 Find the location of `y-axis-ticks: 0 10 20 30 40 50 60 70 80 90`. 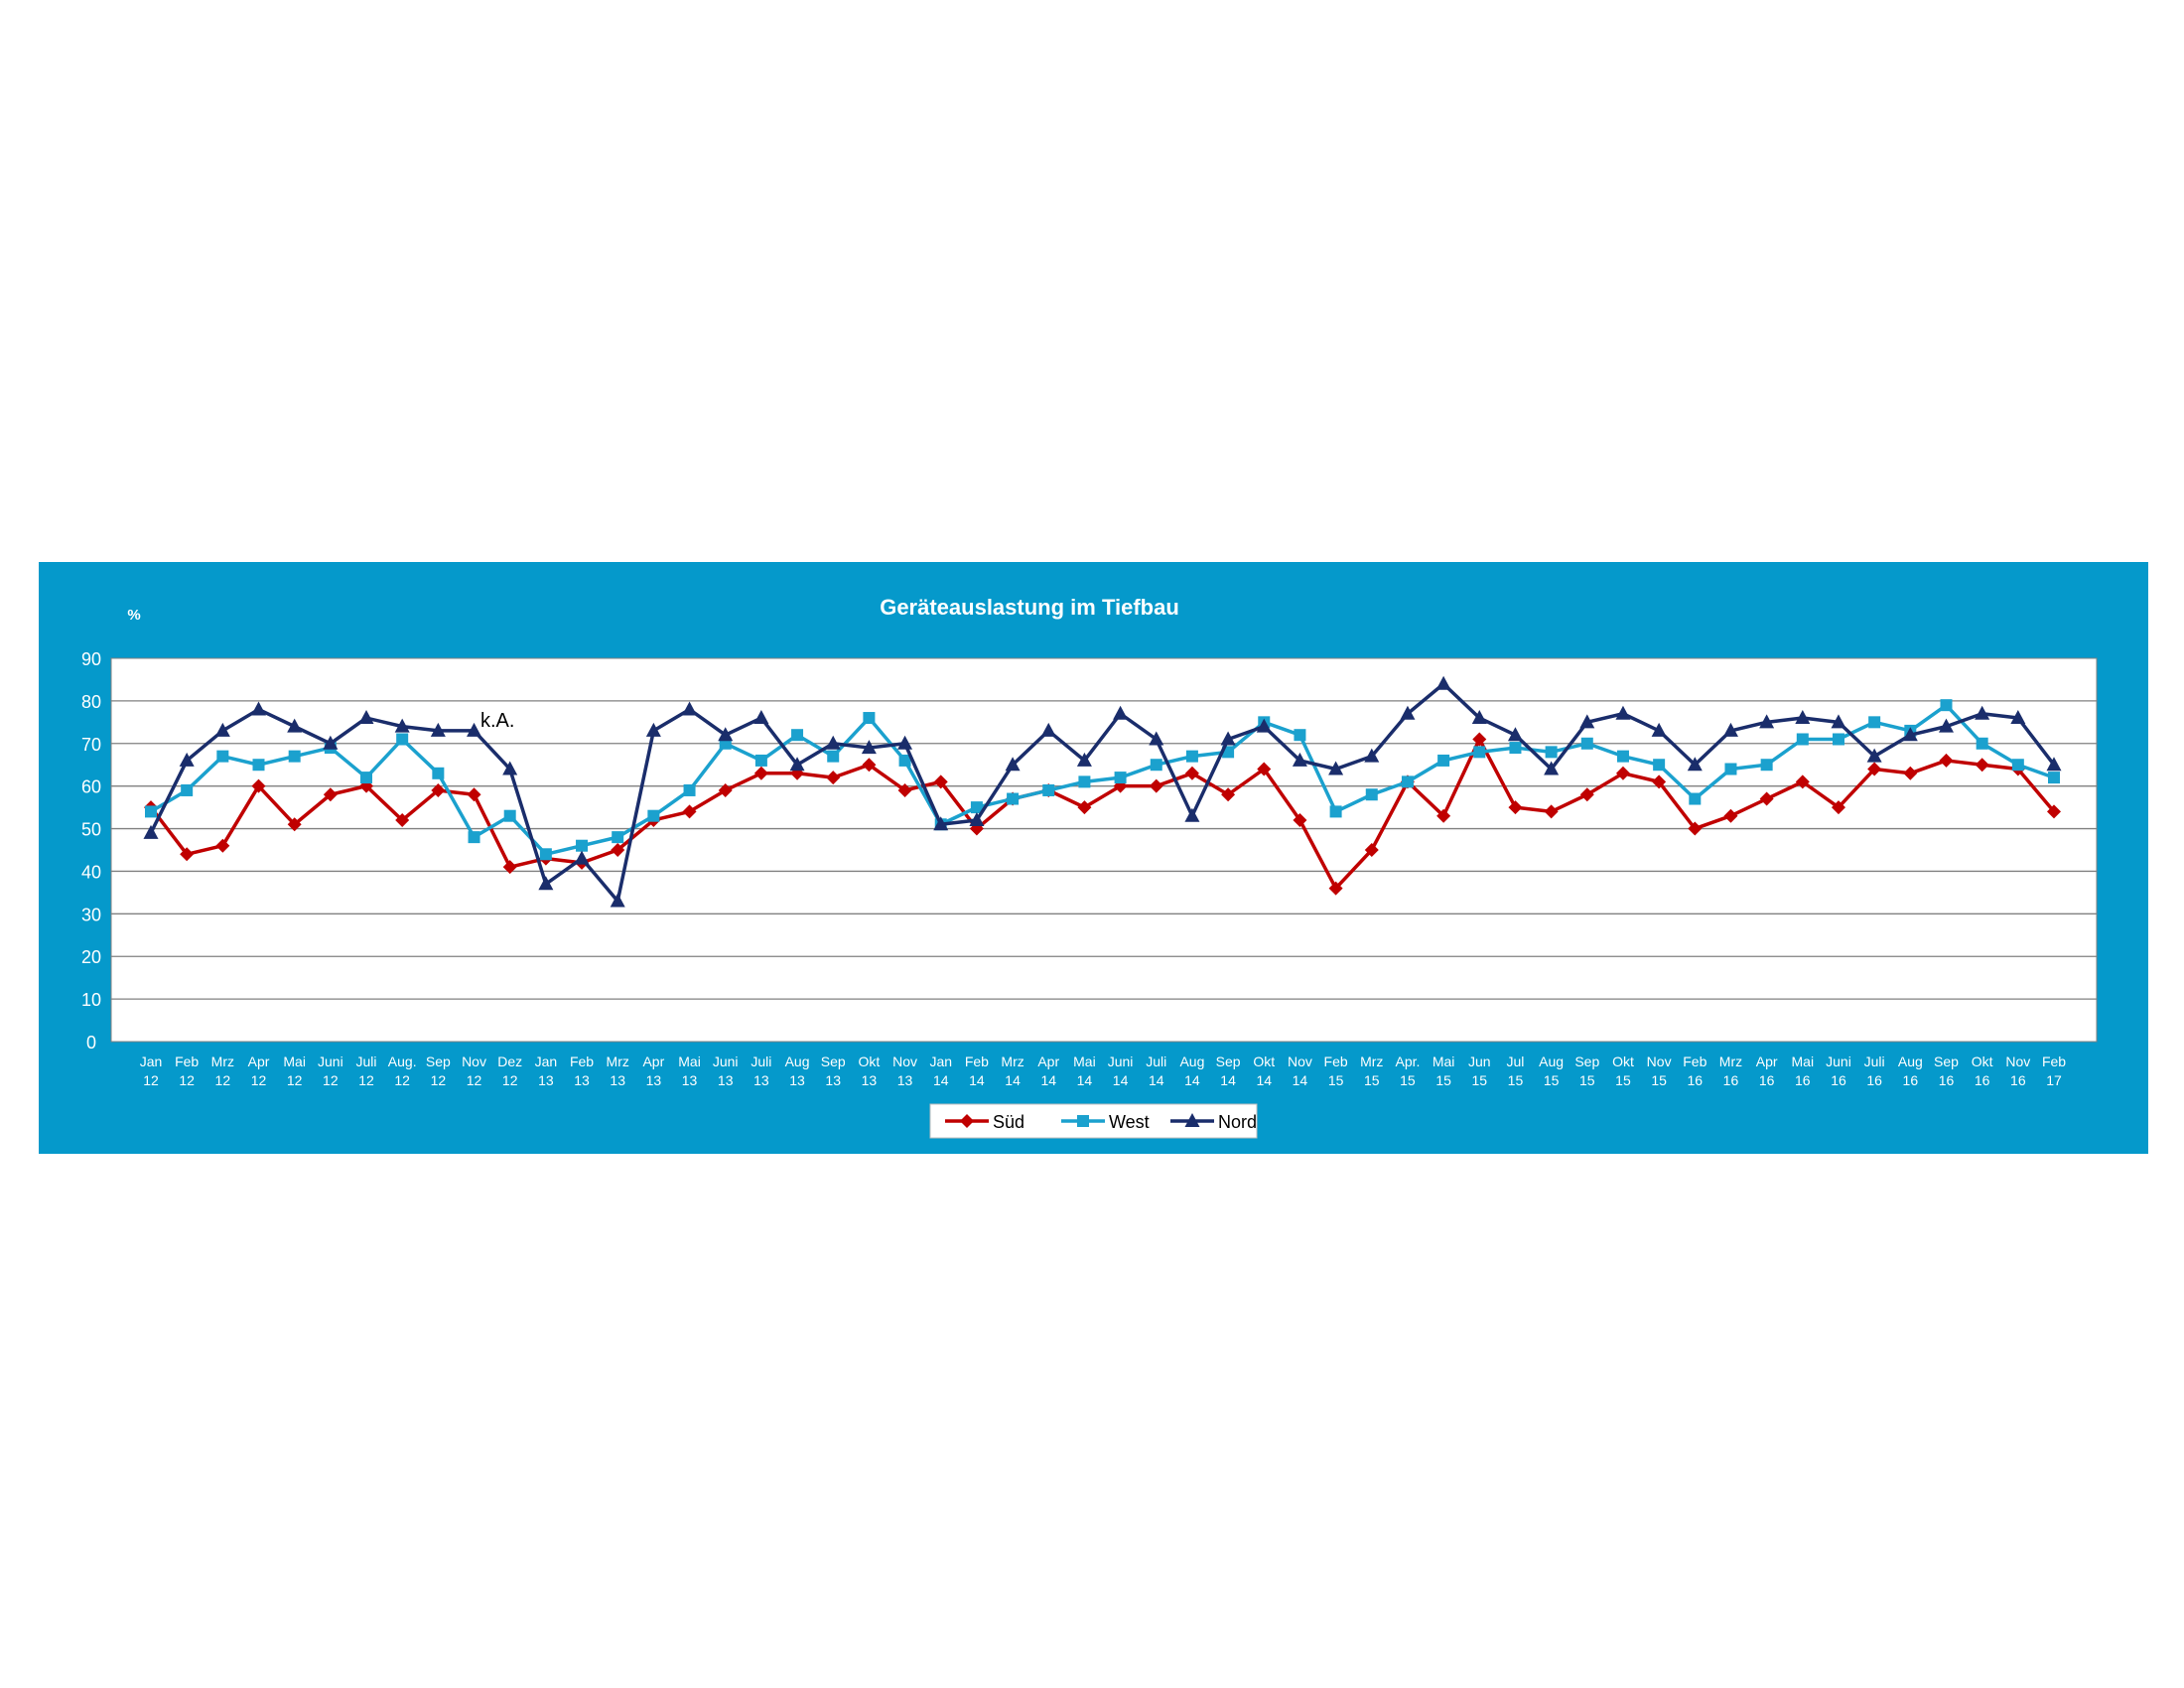

y-axis-ticks: 0 10 20 30 40 50 60 70 80 90 is located at coordinates (91, 851).